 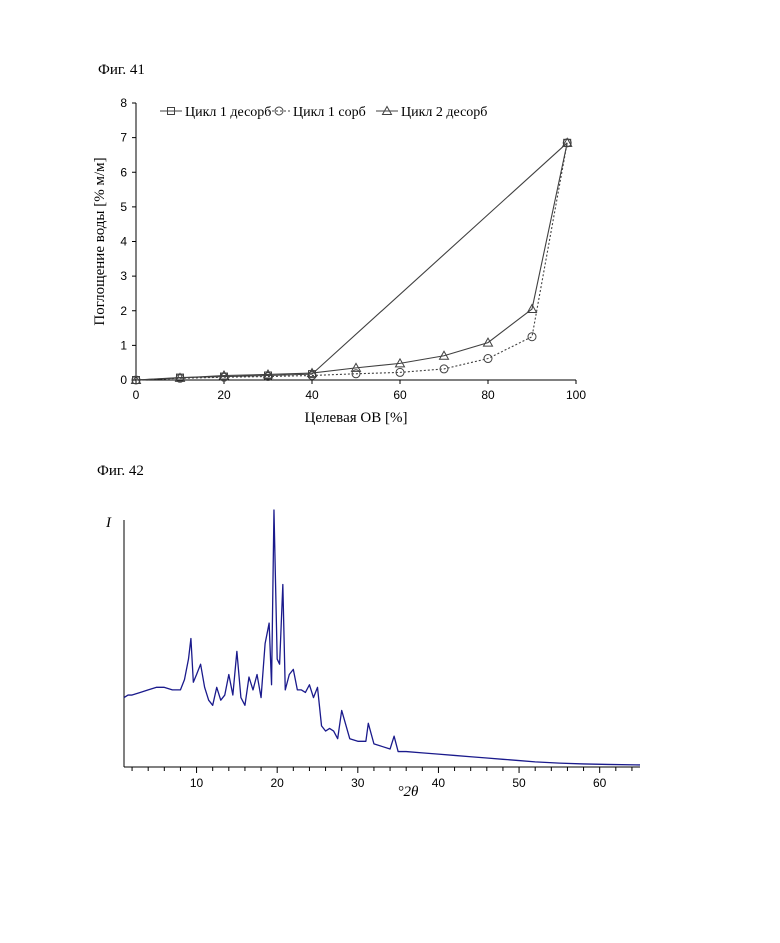 I want to click on x-tick-label: 60, so click(x=600, y=783).